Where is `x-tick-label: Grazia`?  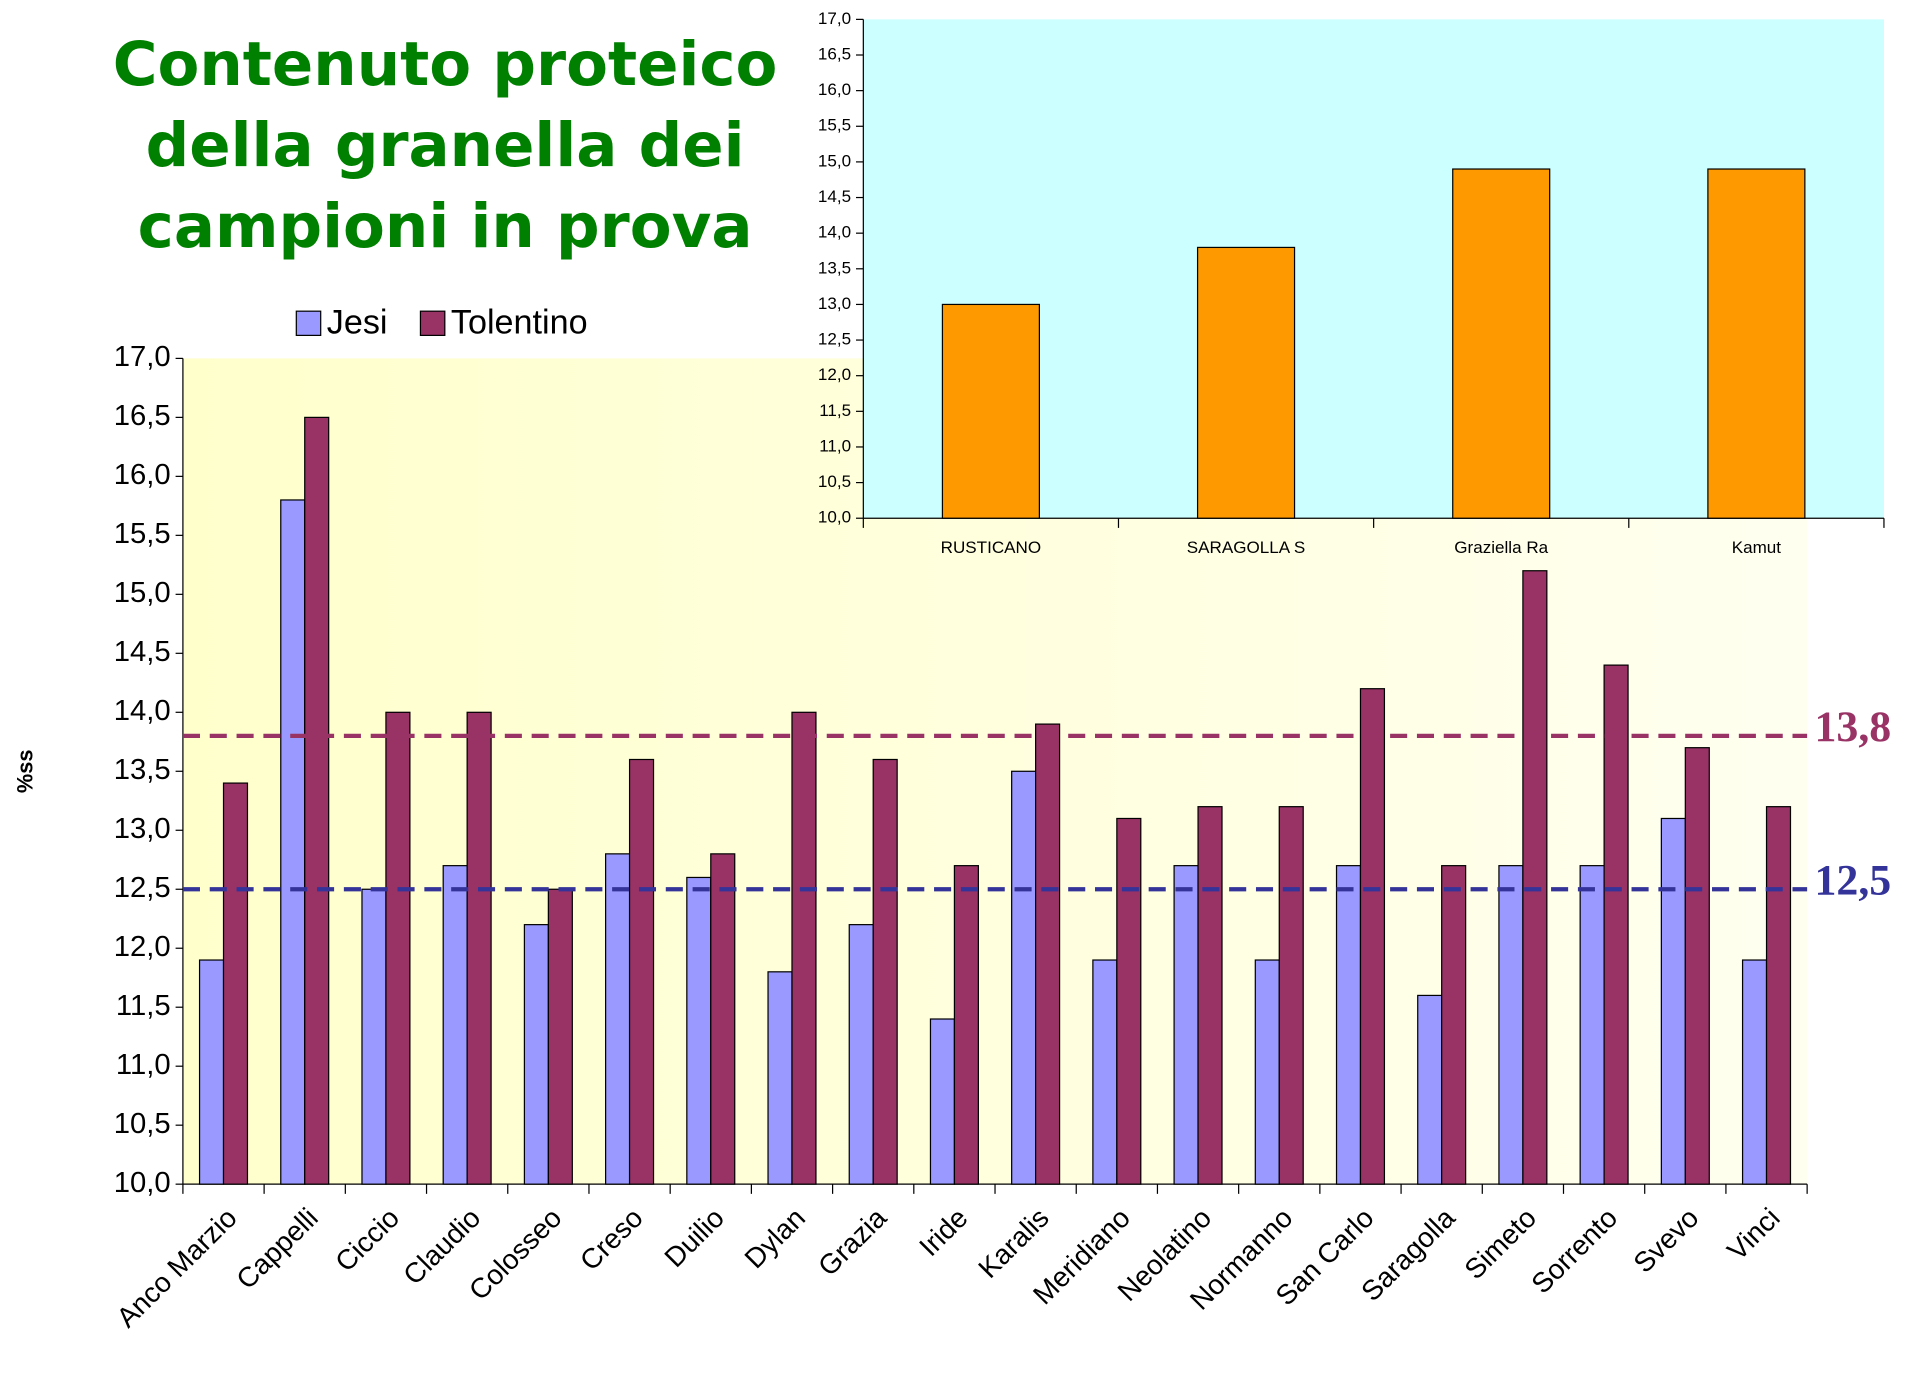 x-tick-label: Grazia is located at coordinates (852, 1242).